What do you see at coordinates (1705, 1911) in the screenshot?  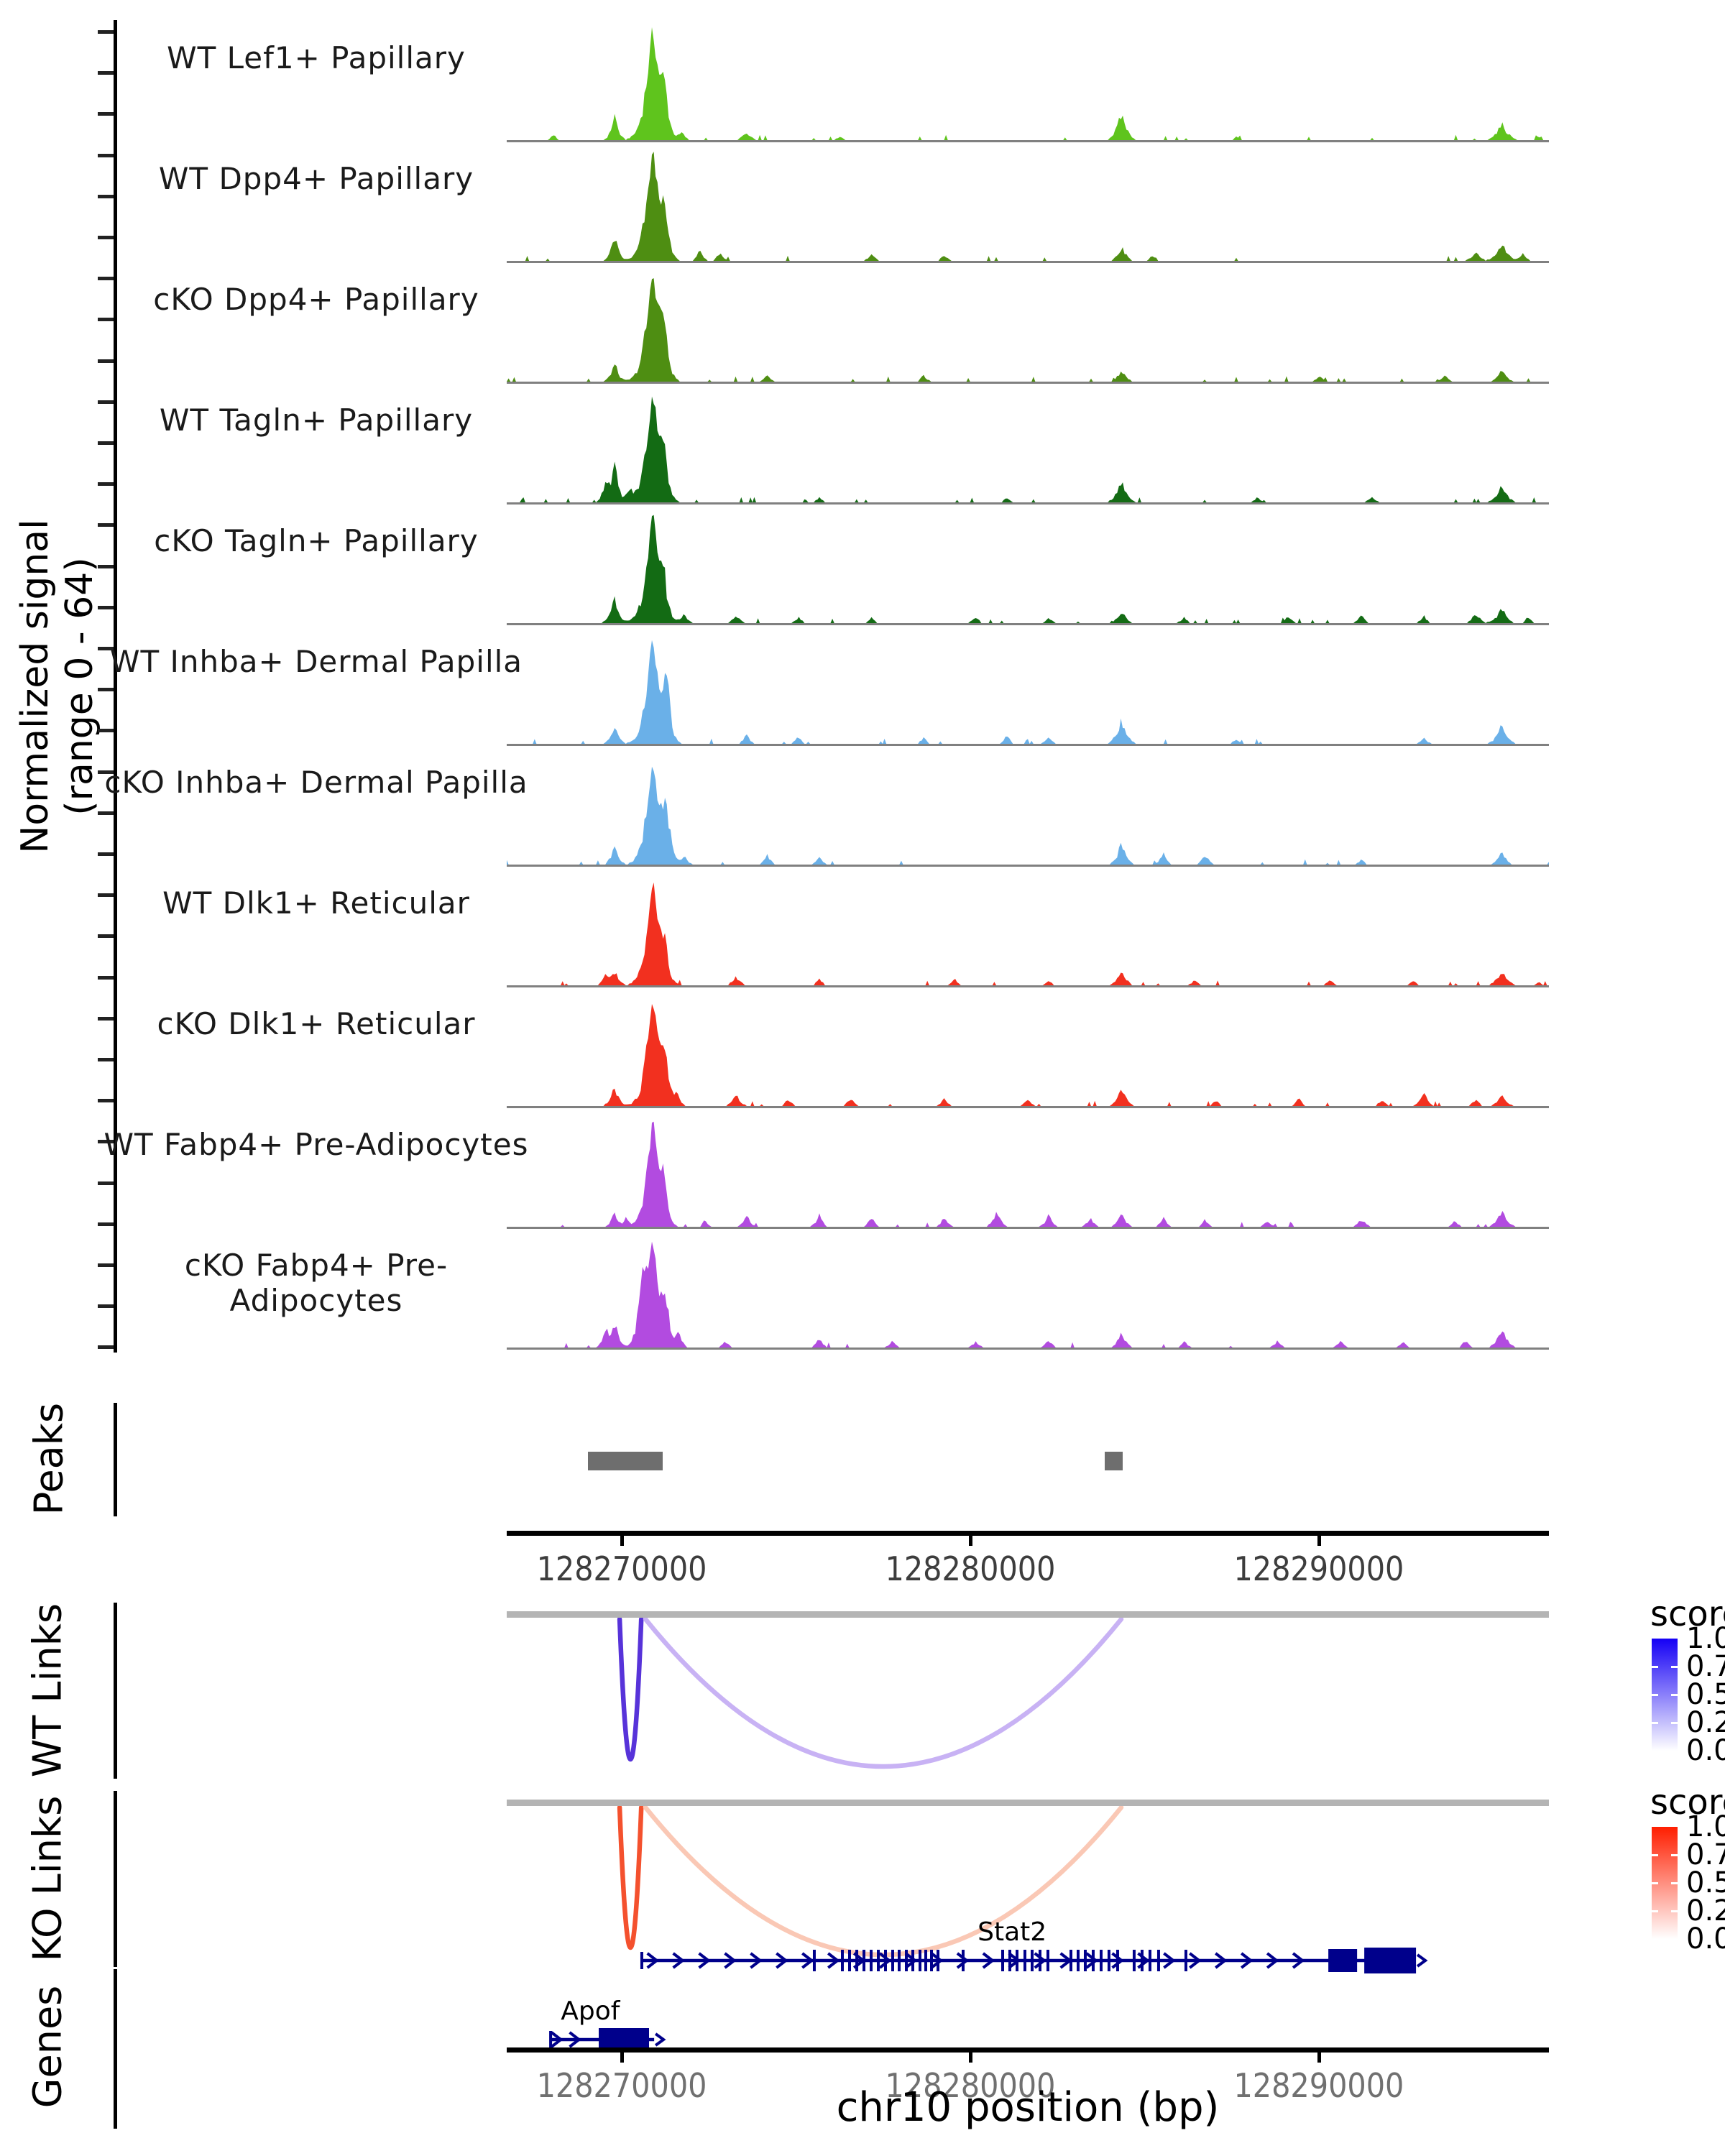 I see `colorbar-tick-label: 0.25` at bounding box center [1705, 1911].